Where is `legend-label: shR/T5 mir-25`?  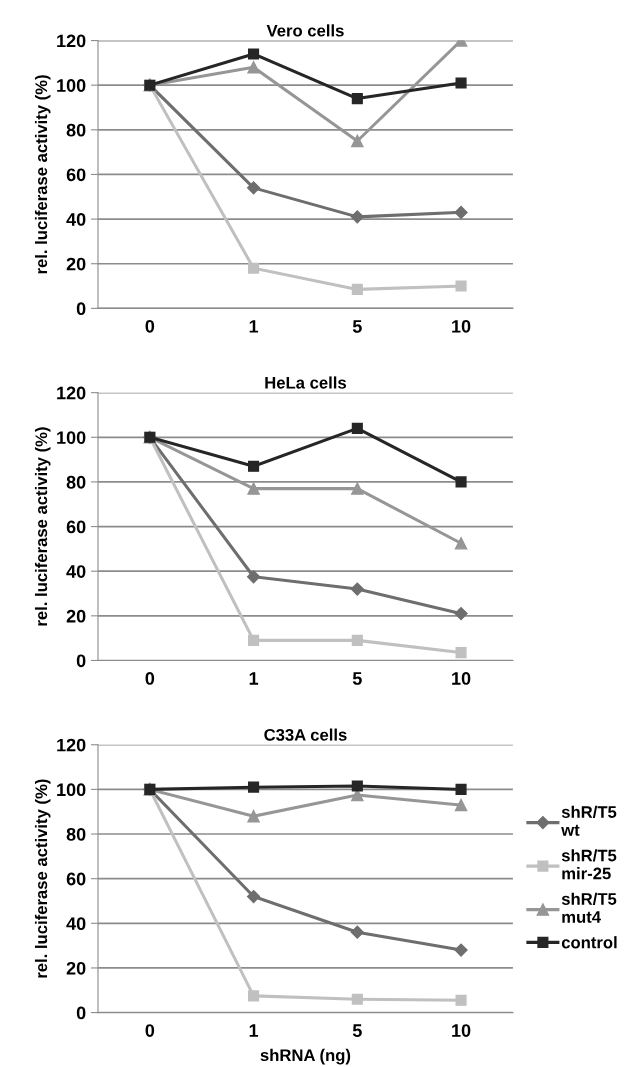 legend-label: shR/T5 mir-25 is located at coordinates (589, 864).